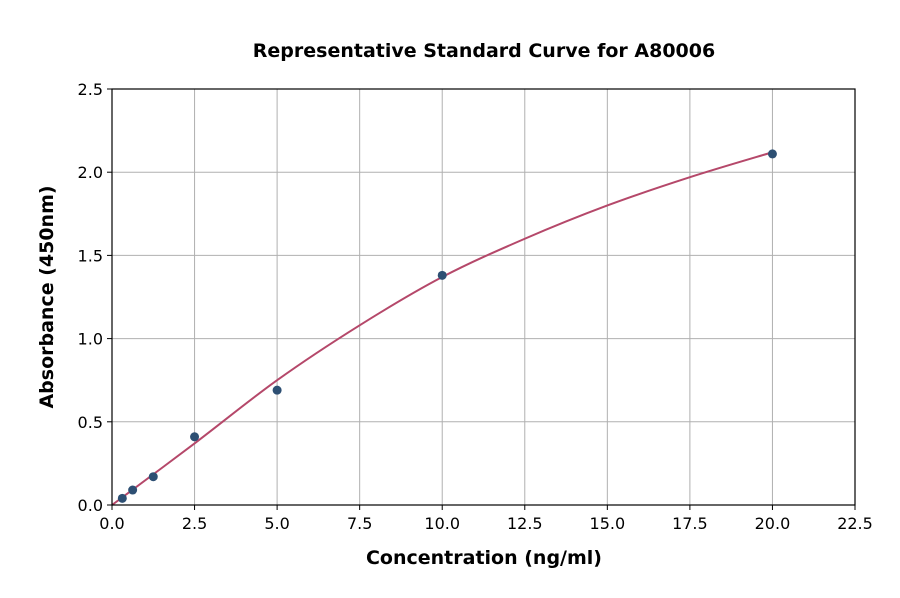  What do you see at coordinates (90, 172) in the screenshot?
I see `y-tick-label: 2.0` at bounding box center [90, 172].